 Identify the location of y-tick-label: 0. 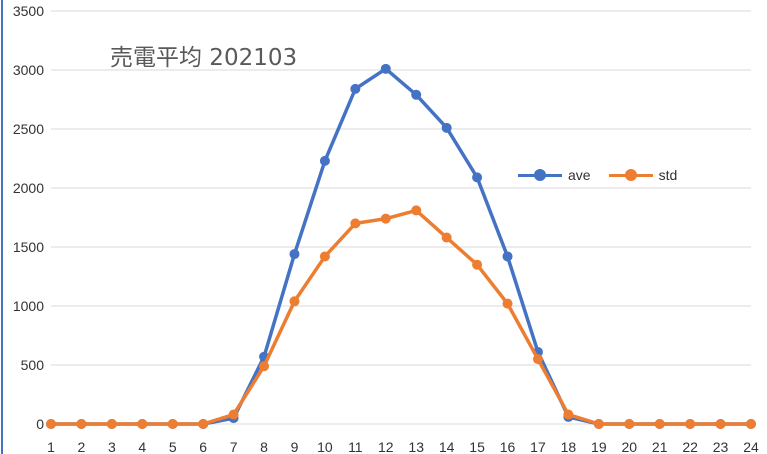
(40, 424).